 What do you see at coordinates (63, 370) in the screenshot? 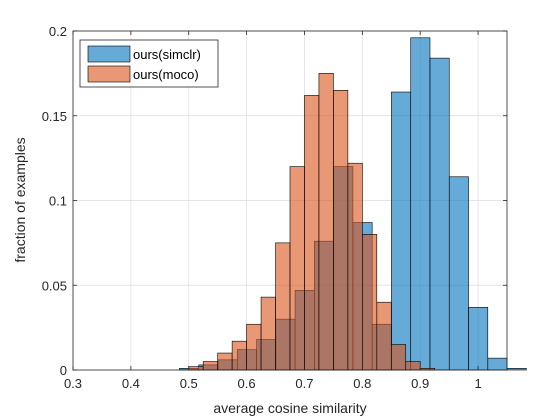
I see `y-tick-label: 0` at bounding box center [63, 370].